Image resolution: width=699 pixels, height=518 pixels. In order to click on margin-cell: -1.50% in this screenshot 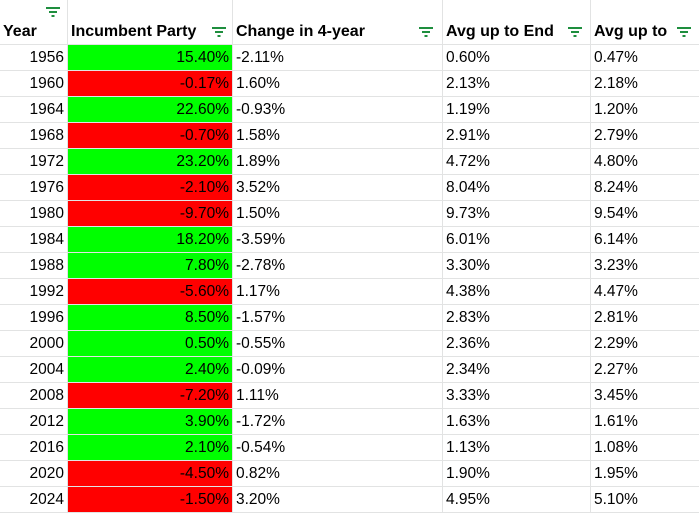, I will do `click(150, 499)`.